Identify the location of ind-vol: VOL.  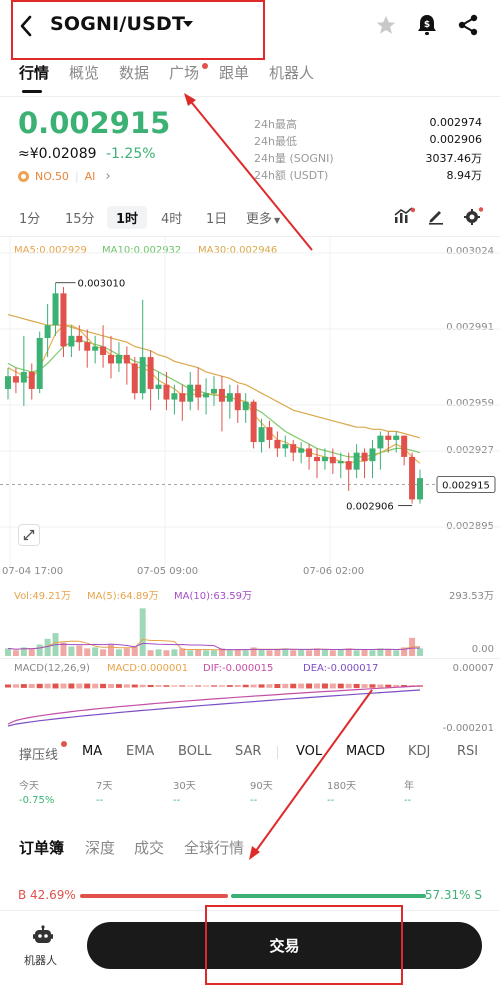
(309, 751).